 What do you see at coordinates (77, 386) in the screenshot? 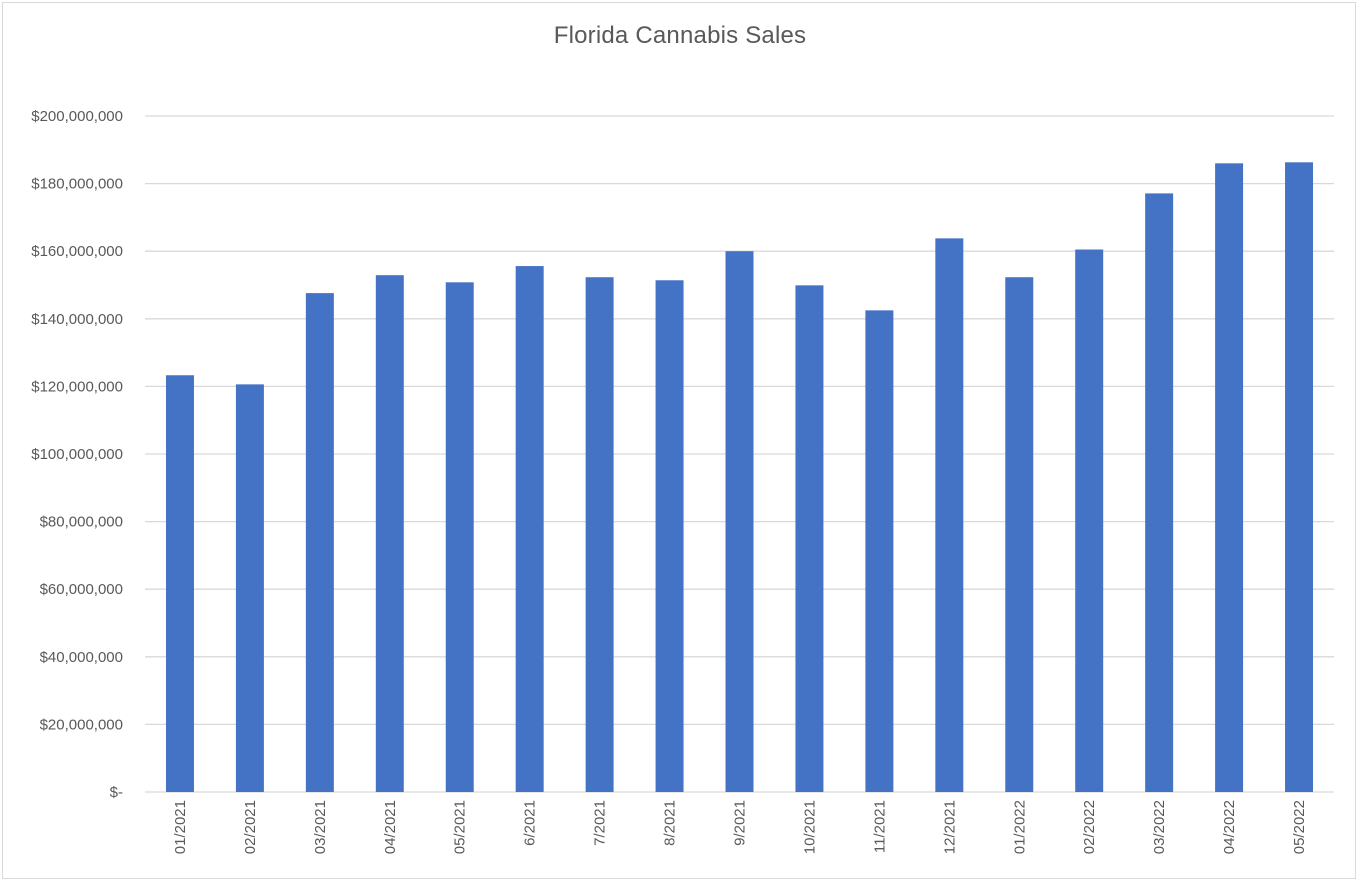
I see `y-tick-label: $120,000,000` at bounding box center [77, 386].